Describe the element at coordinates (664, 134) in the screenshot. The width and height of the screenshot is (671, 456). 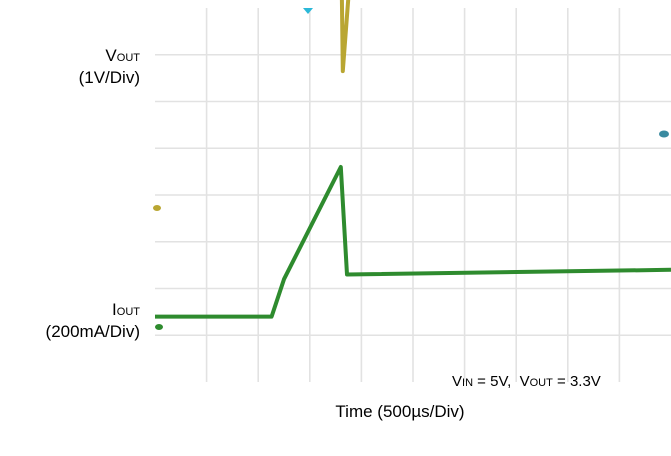
I see `offscreen-marker` at that location.